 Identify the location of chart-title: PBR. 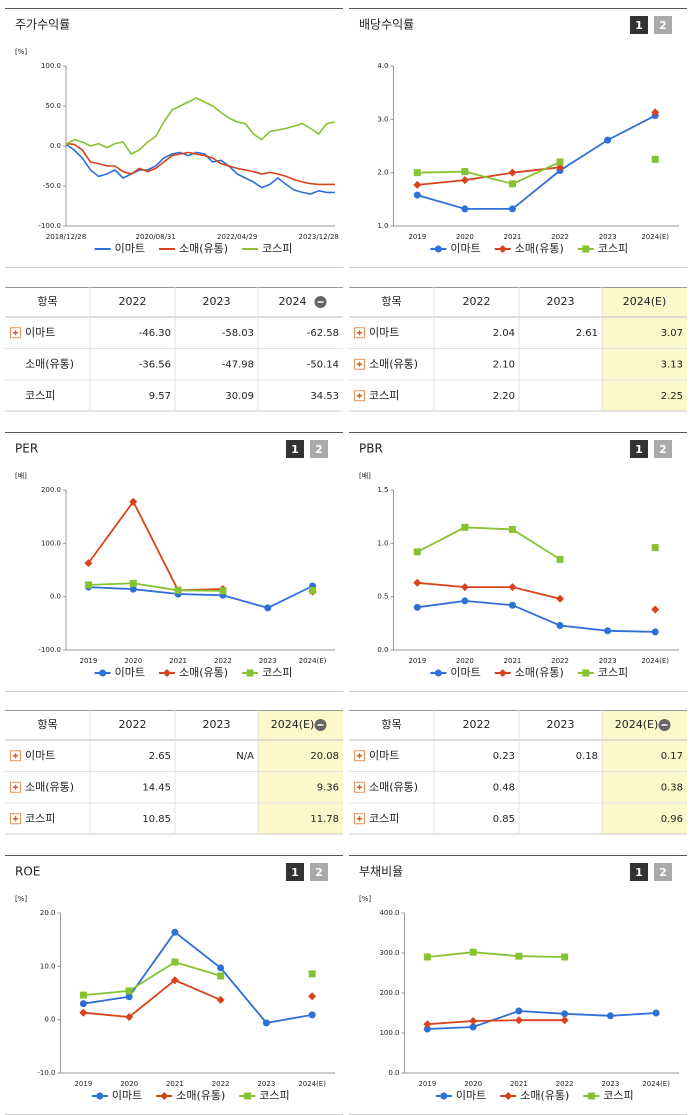
(371, 449).